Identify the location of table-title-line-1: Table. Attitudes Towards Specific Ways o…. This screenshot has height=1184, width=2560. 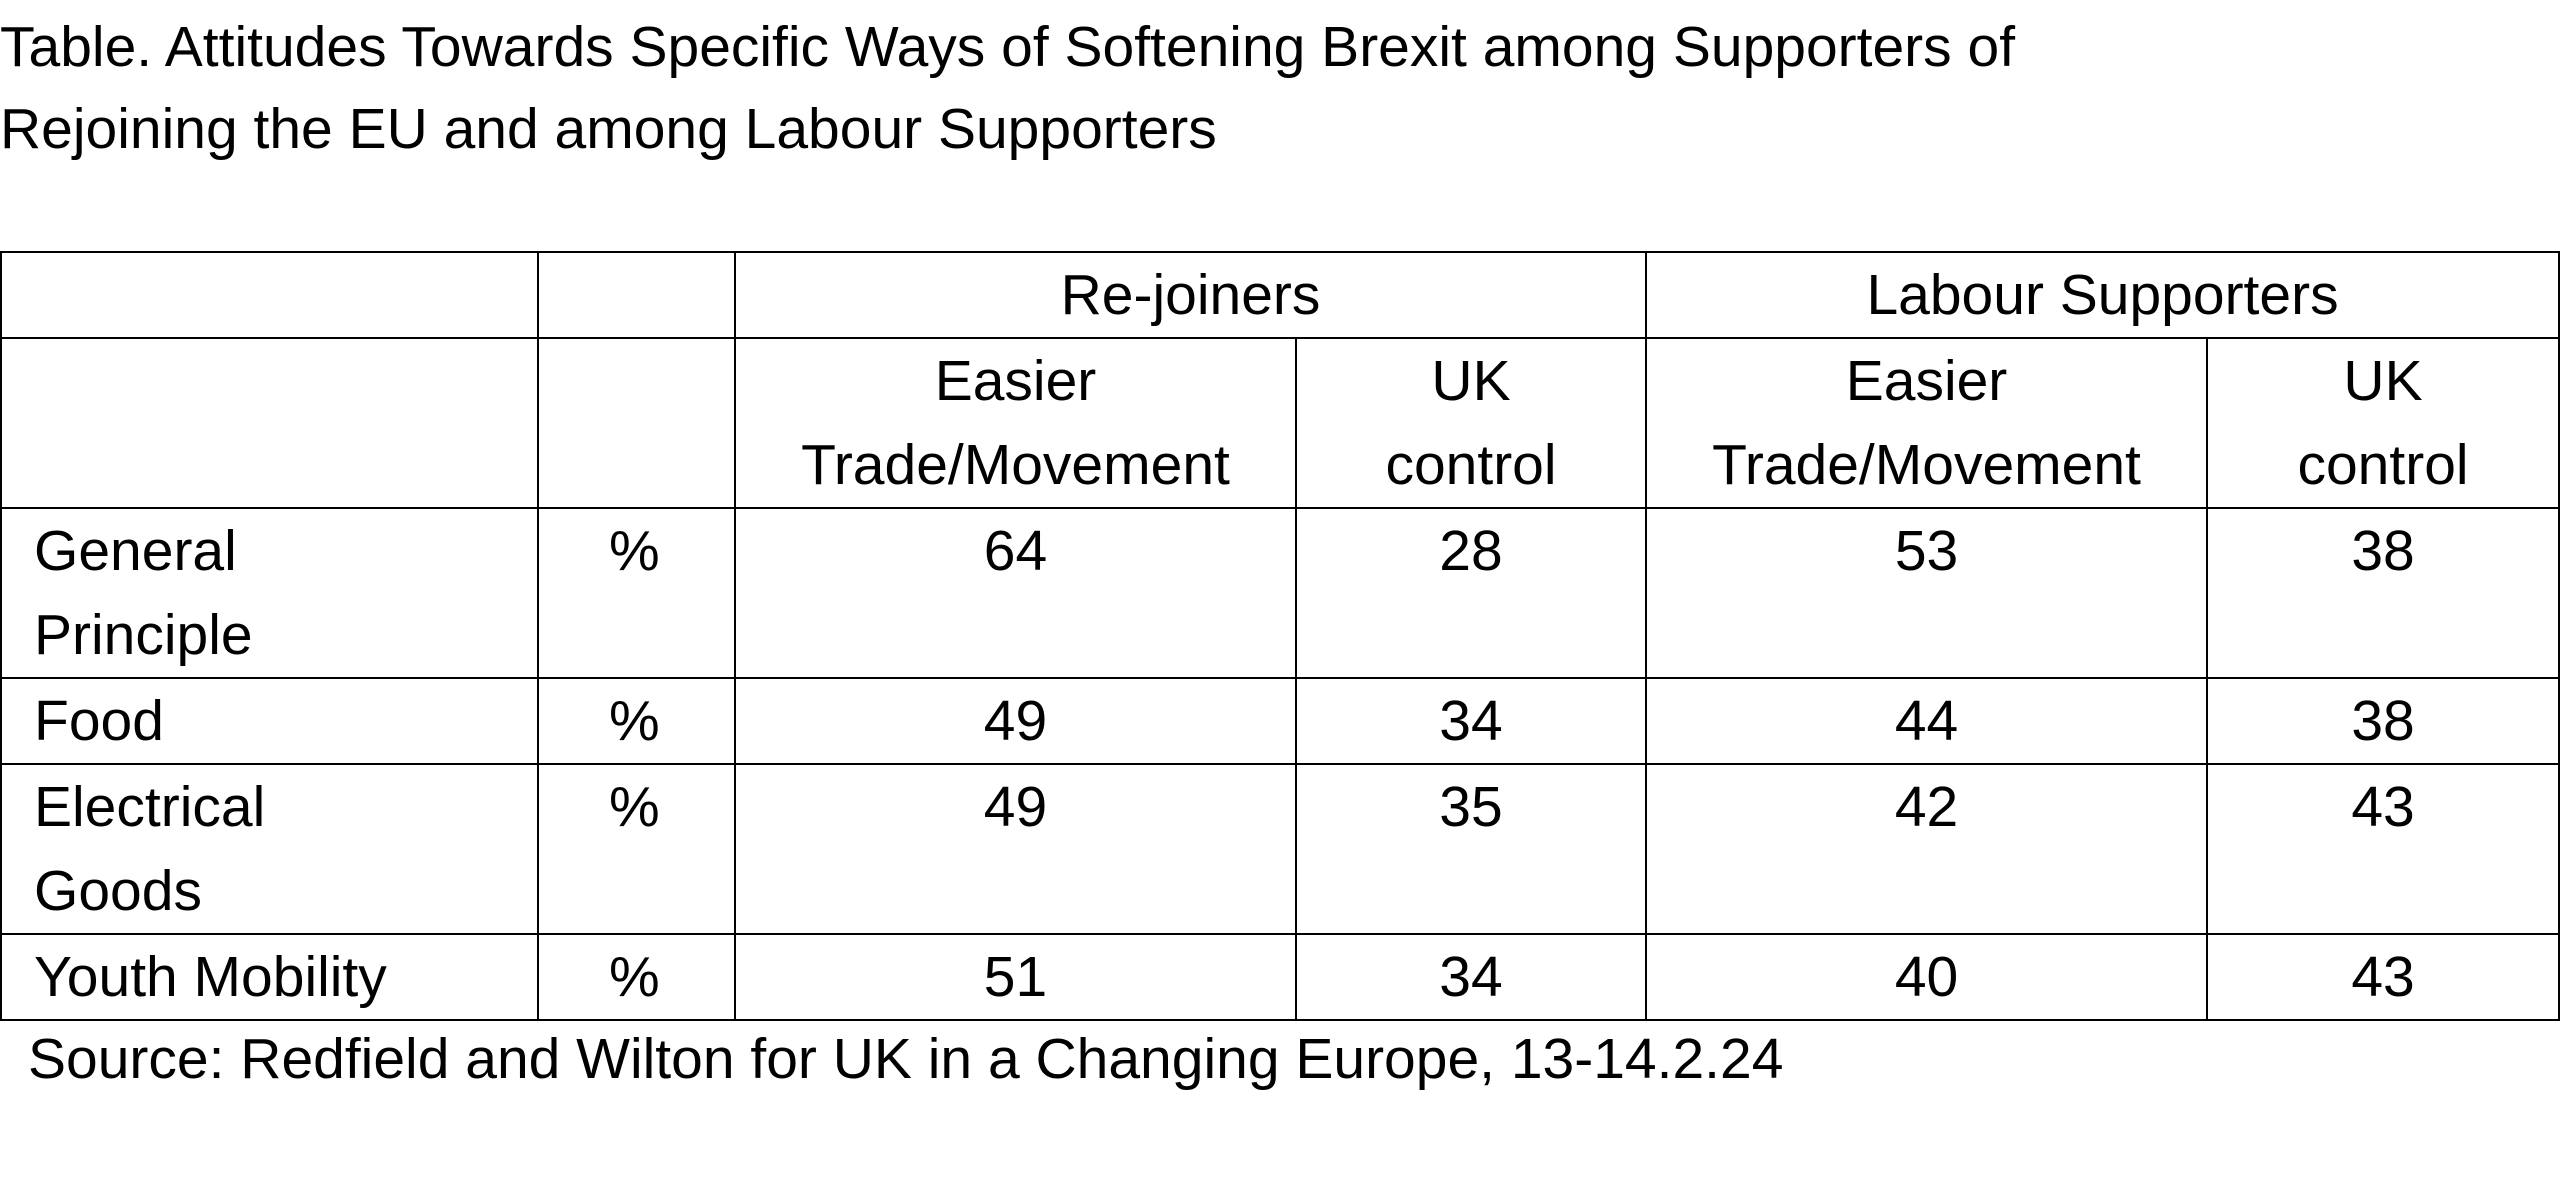
(1008, 47).